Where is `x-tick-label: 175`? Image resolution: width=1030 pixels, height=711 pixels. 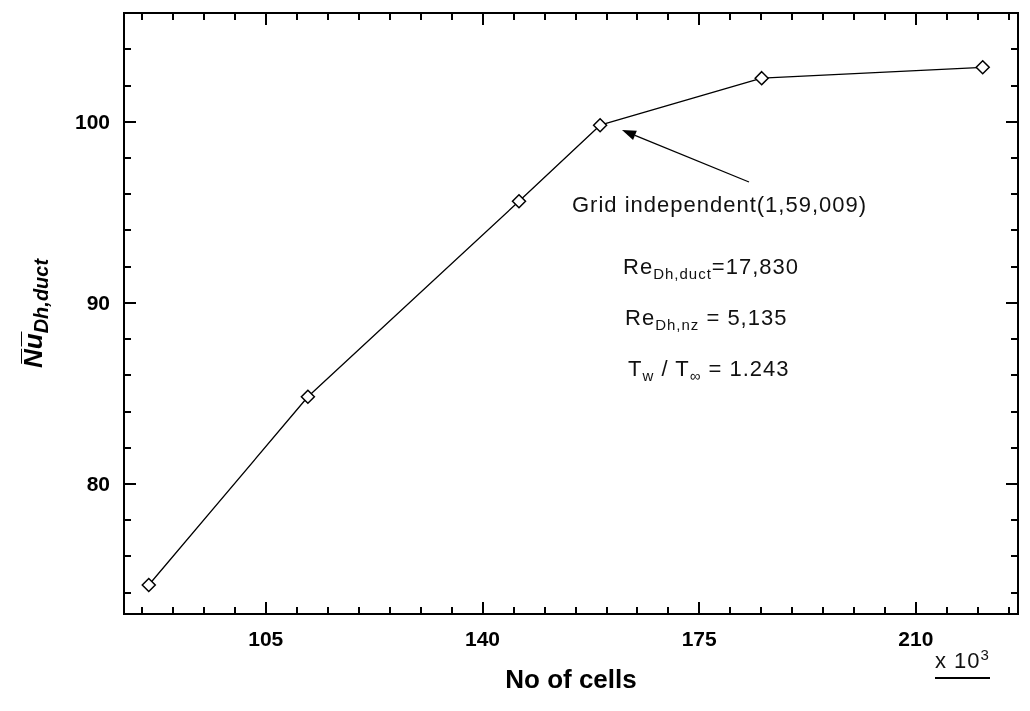 x-tick-label: 175 is located at coordinates (699, 638).